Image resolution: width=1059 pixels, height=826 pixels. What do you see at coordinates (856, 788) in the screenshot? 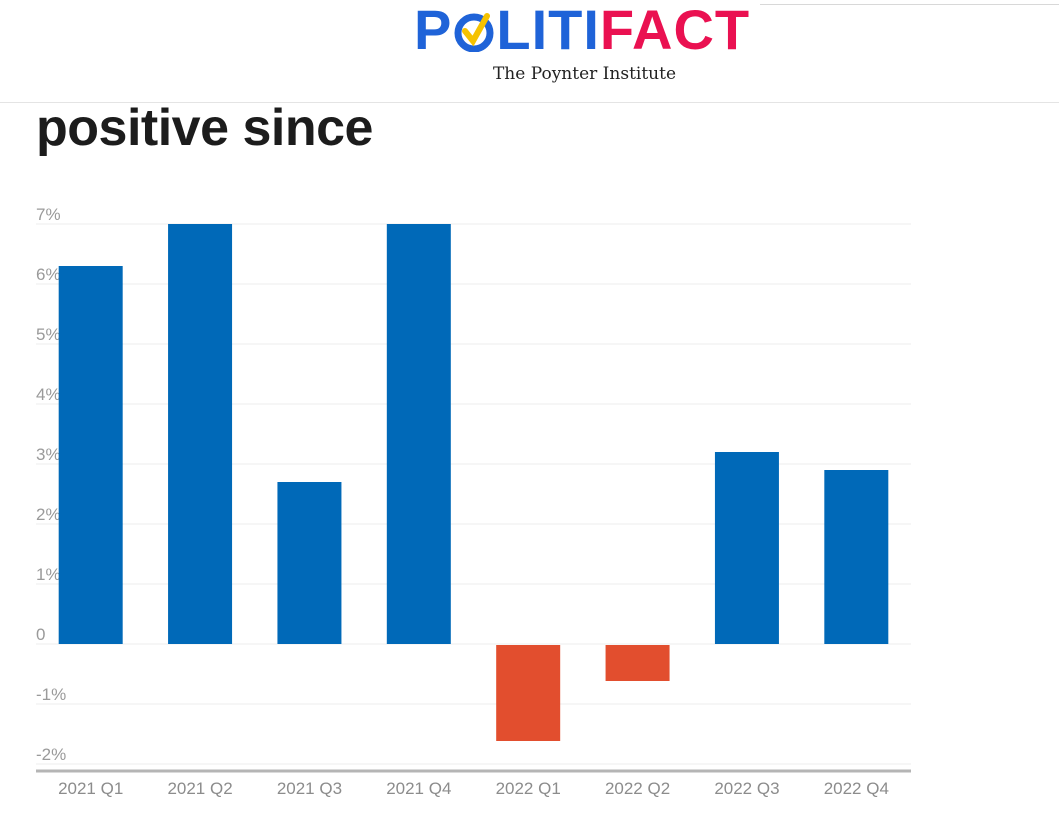
I see `x-tick-label: 2022 Q4` at bounding box center [856, 788].